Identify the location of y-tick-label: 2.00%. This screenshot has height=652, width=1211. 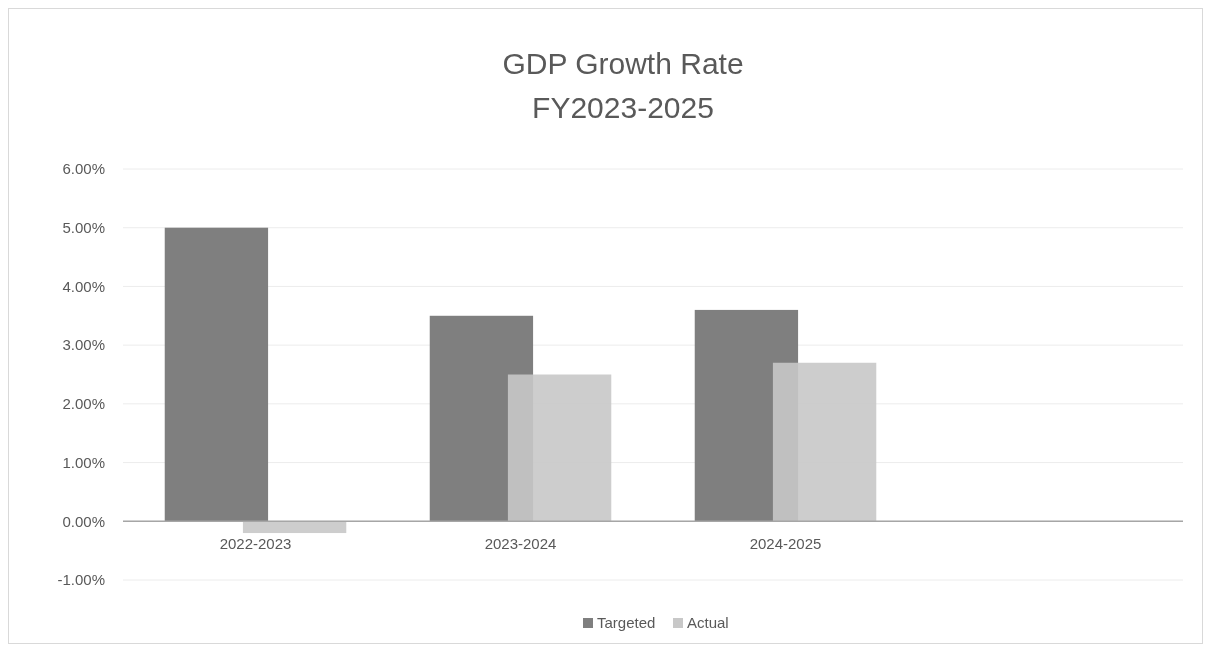
(83, 404).